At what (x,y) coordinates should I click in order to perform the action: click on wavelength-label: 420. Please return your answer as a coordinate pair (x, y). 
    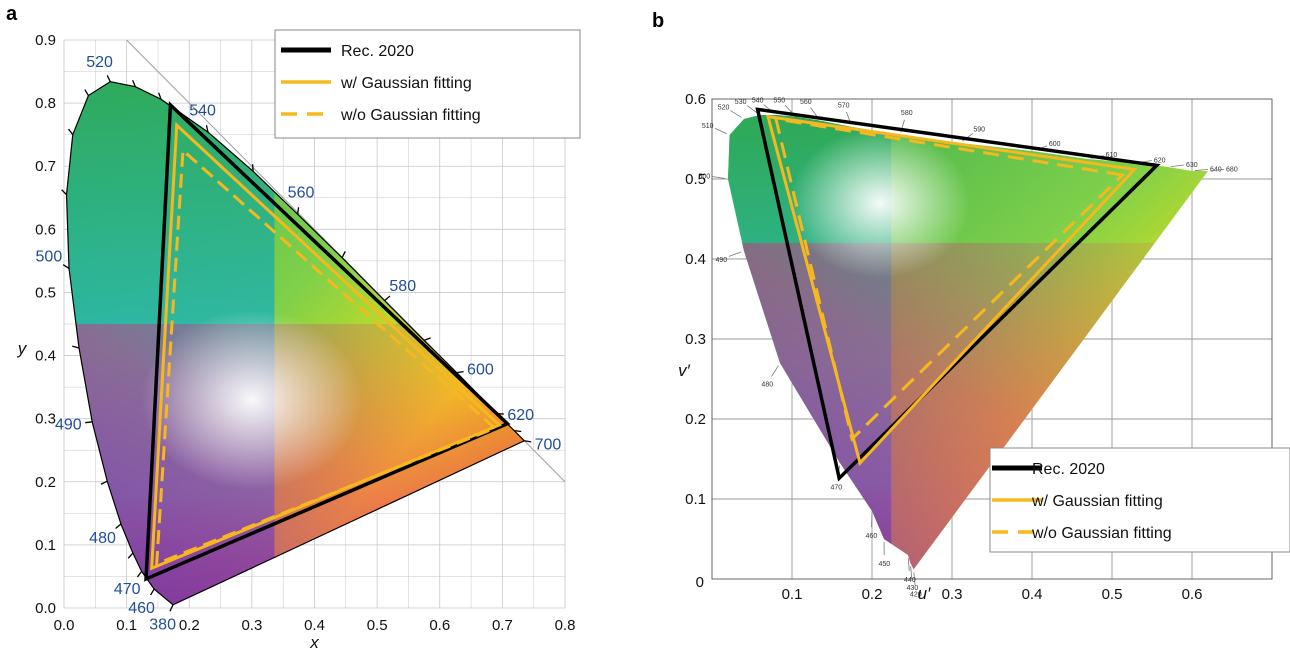
    Looking at the image, I should click on (916, 594).